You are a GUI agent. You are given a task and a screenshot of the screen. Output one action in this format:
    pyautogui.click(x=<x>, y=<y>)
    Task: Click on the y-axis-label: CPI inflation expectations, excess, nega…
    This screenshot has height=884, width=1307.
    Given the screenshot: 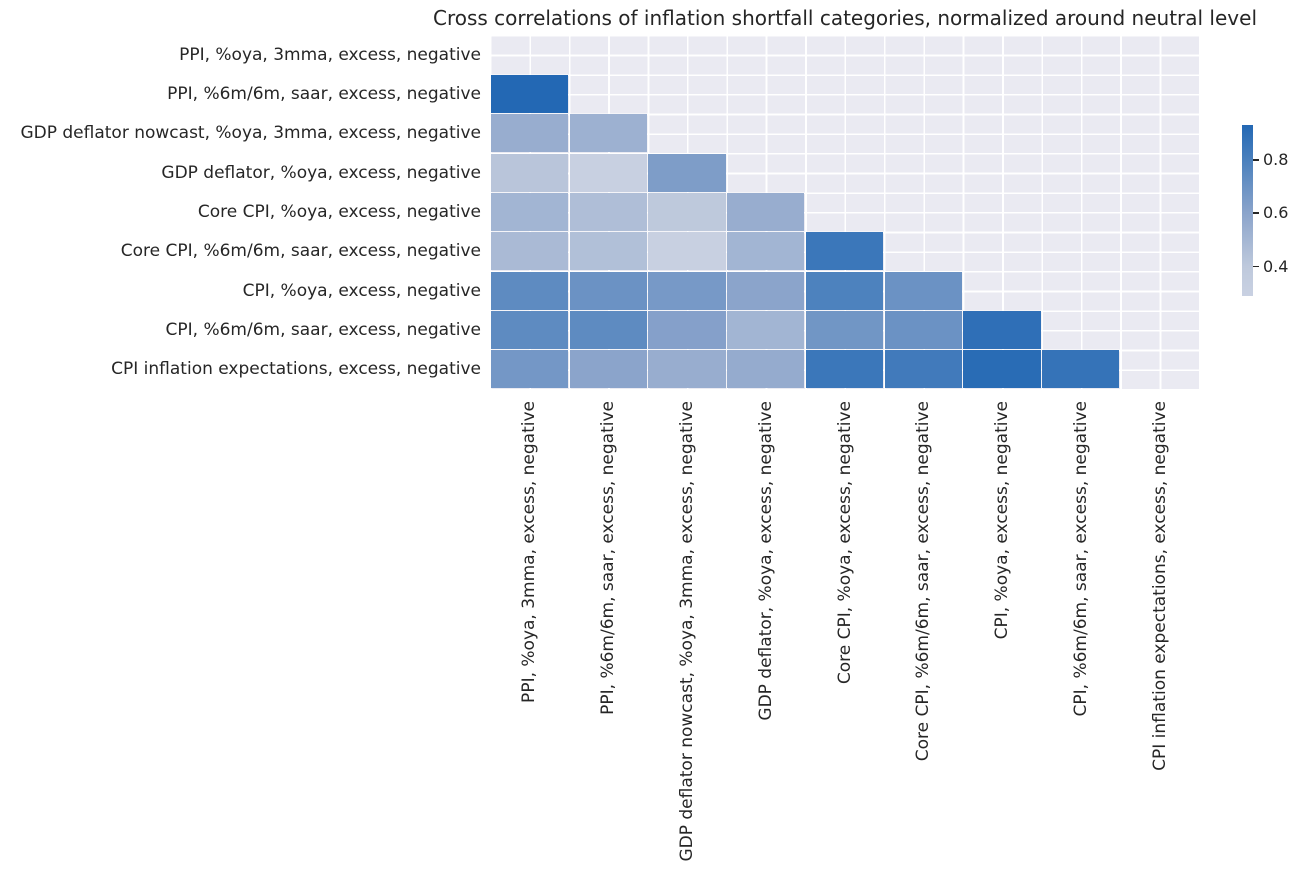 What is the action you would take?
    pyautogui.click(x=296, y=369)
    